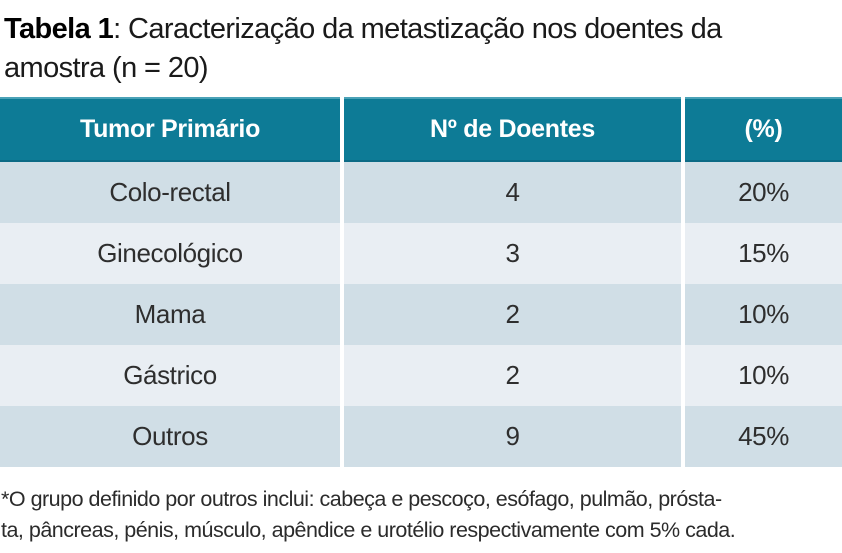  I want to click on caption-table-number: Tabela 1, so click(59, 29).